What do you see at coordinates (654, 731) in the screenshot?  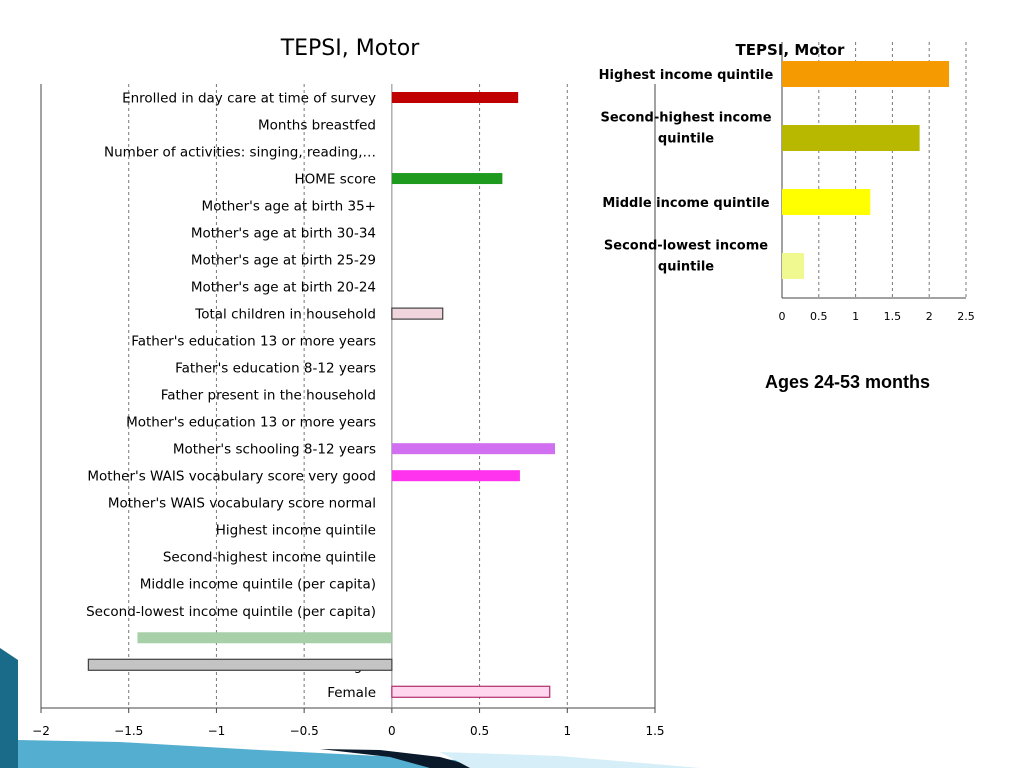 I see `left-x-tick-label: 1.5` at bounding box center [654, 731].